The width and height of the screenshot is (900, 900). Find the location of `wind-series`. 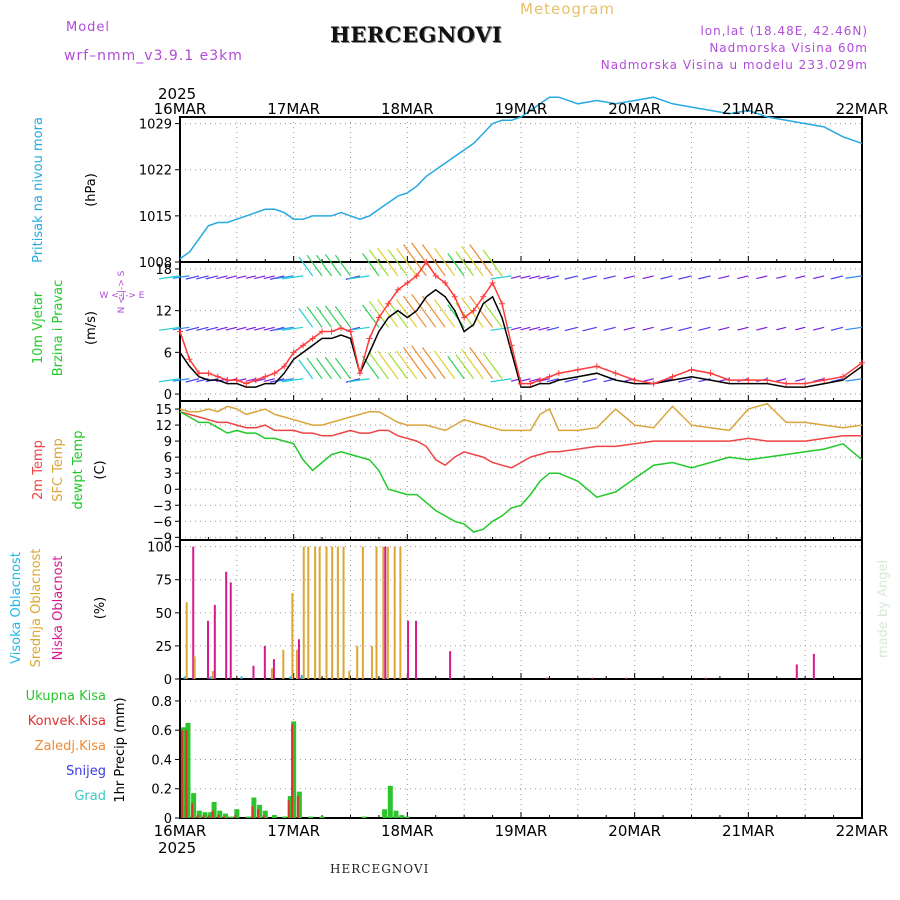

wind-series is located at coordinates (511, 315).